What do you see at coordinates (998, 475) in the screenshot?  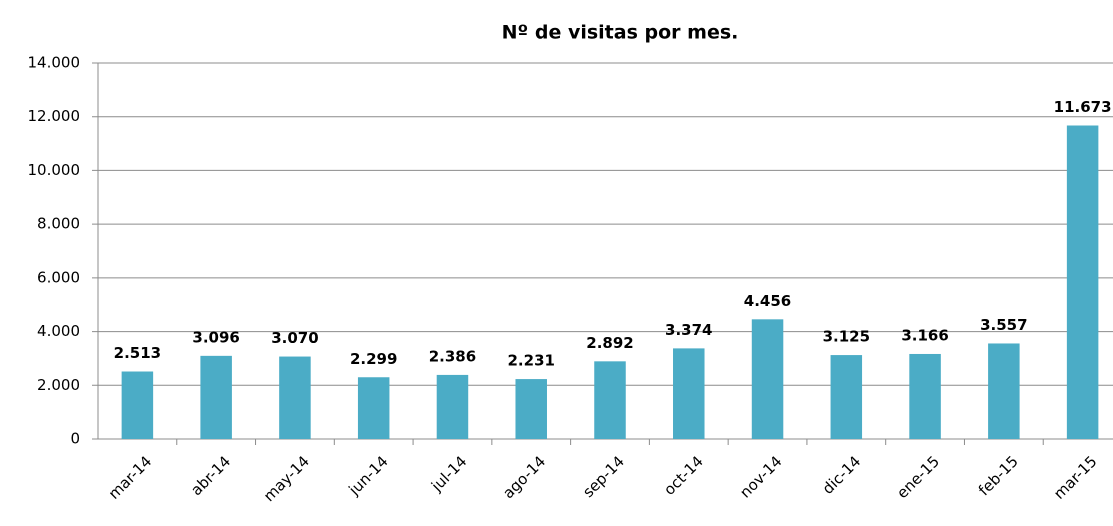 I see `x-tick-label: feb-15` at bounding box center [998, 475].